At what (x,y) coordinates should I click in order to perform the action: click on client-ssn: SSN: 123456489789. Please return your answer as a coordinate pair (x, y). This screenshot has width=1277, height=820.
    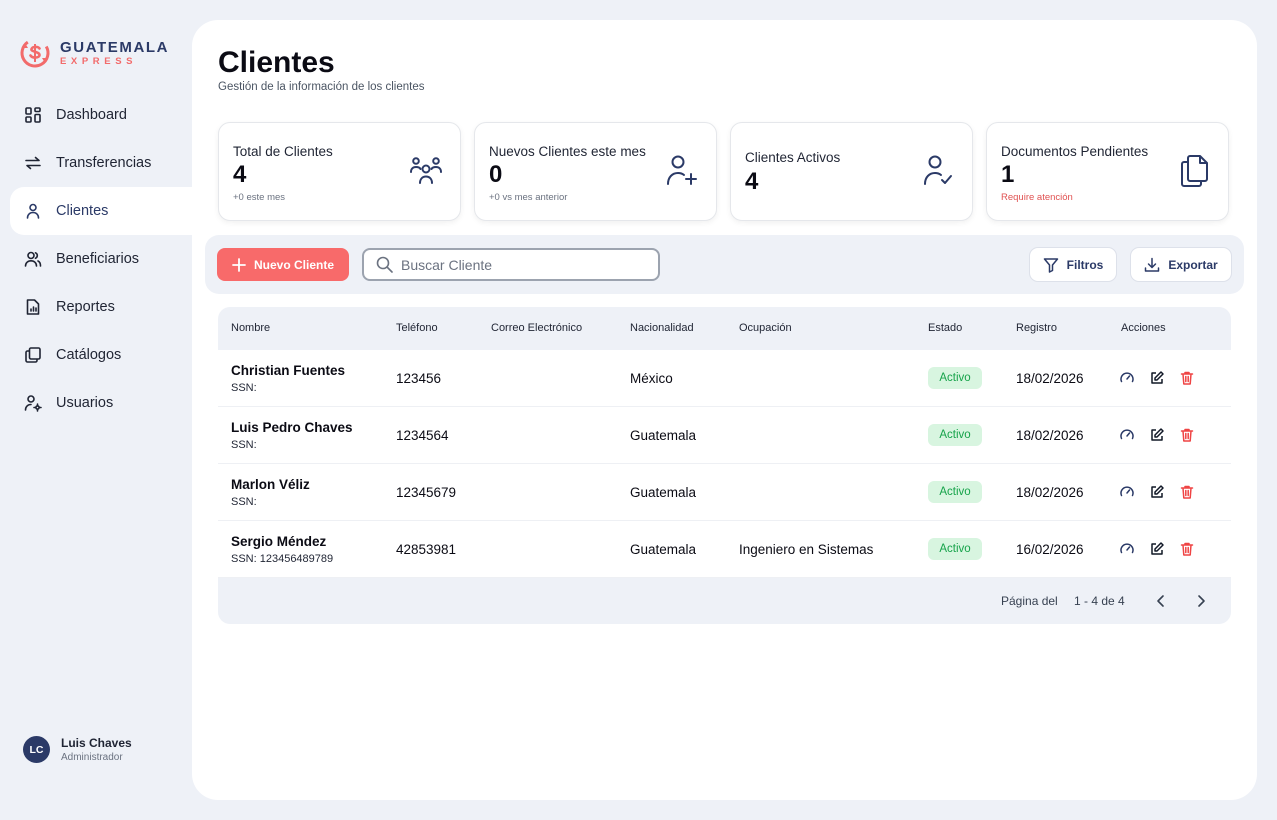
    Looking at the image, I should click on (282, 559).